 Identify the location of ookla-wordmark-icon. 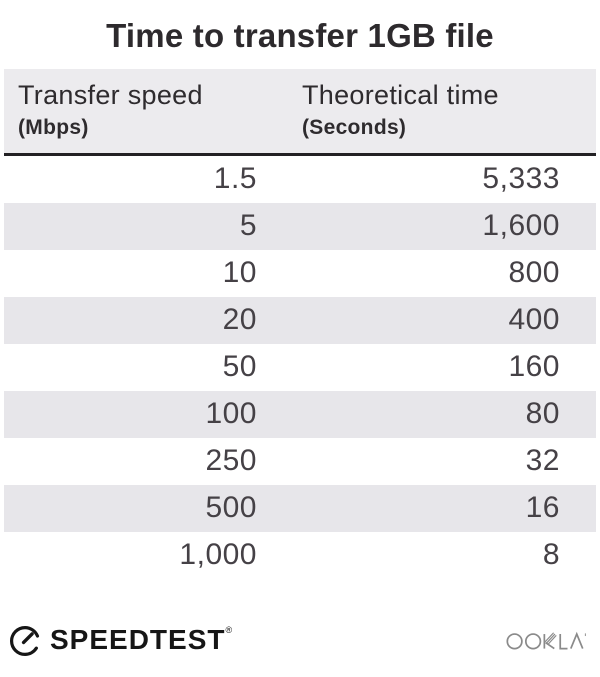
(546, 640).